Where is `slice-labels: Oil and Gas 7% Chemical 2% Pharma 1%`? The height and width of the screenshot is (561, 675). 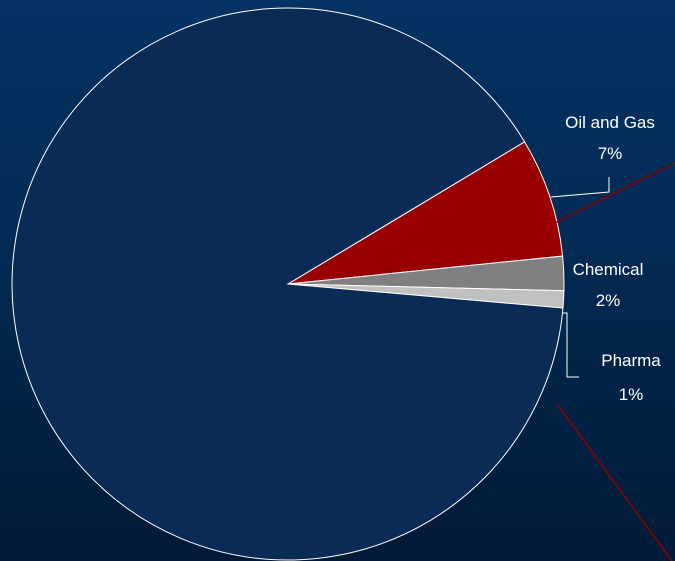 slice-labels: Oil and Gas 7% Chemical 2% Pharma 1% is located at coordinates (613, 258).